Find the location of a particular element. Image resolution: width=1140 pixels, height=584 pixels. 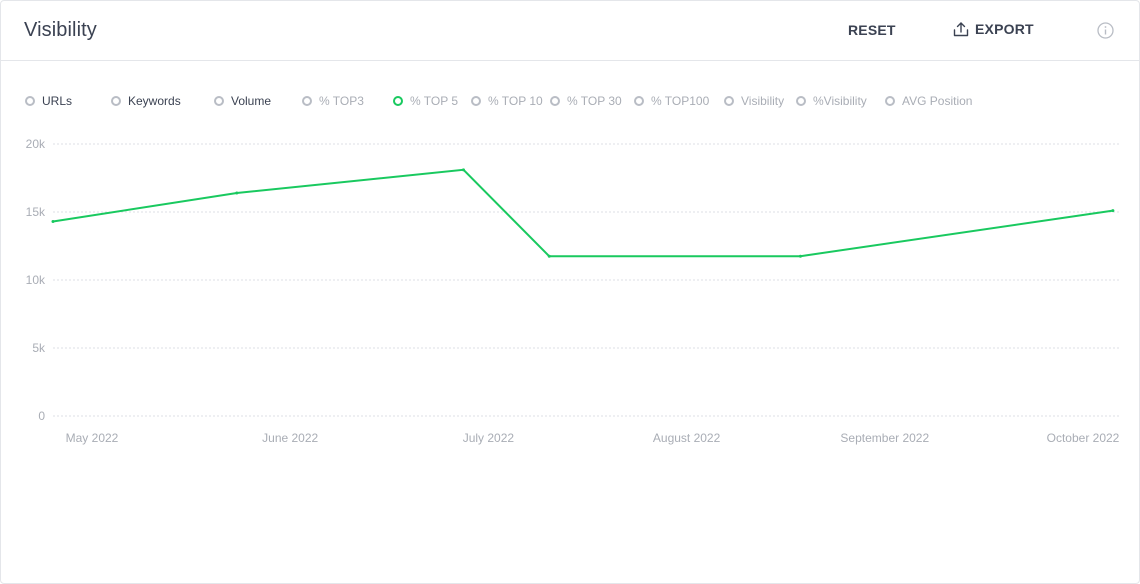

export-label: EXPORT is located at coordinates (1004, 29).